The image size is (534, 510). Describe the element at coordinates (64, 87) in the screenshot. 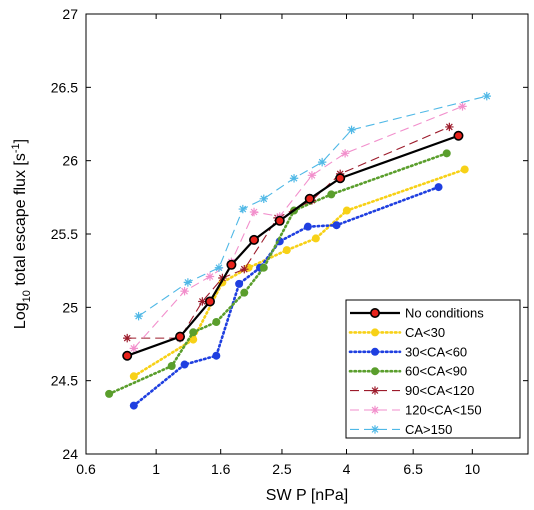

I see `y-tick-label: 26.5` at that location.